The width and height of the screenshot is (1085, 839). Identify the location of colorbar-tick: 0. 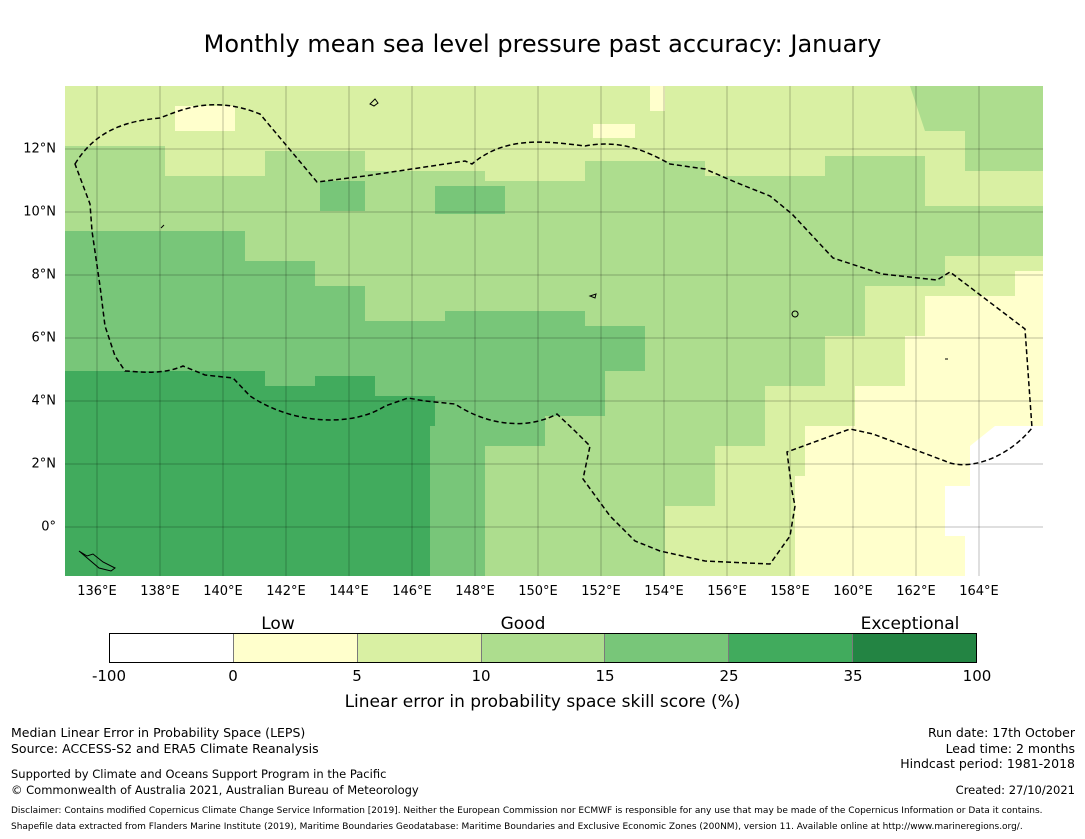
(233, 676).